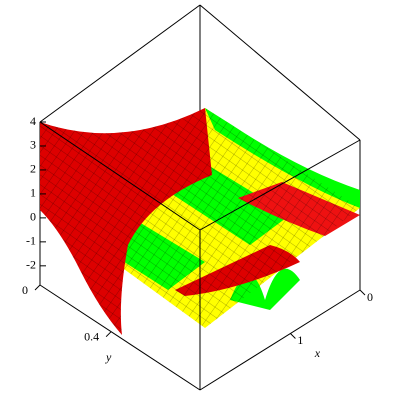 This screenshot has height=400, width=400. What do you see at coordinates (33, 217) in the screenshot?
I see `z-tick-label: 0` at bounding box center [33, 217].